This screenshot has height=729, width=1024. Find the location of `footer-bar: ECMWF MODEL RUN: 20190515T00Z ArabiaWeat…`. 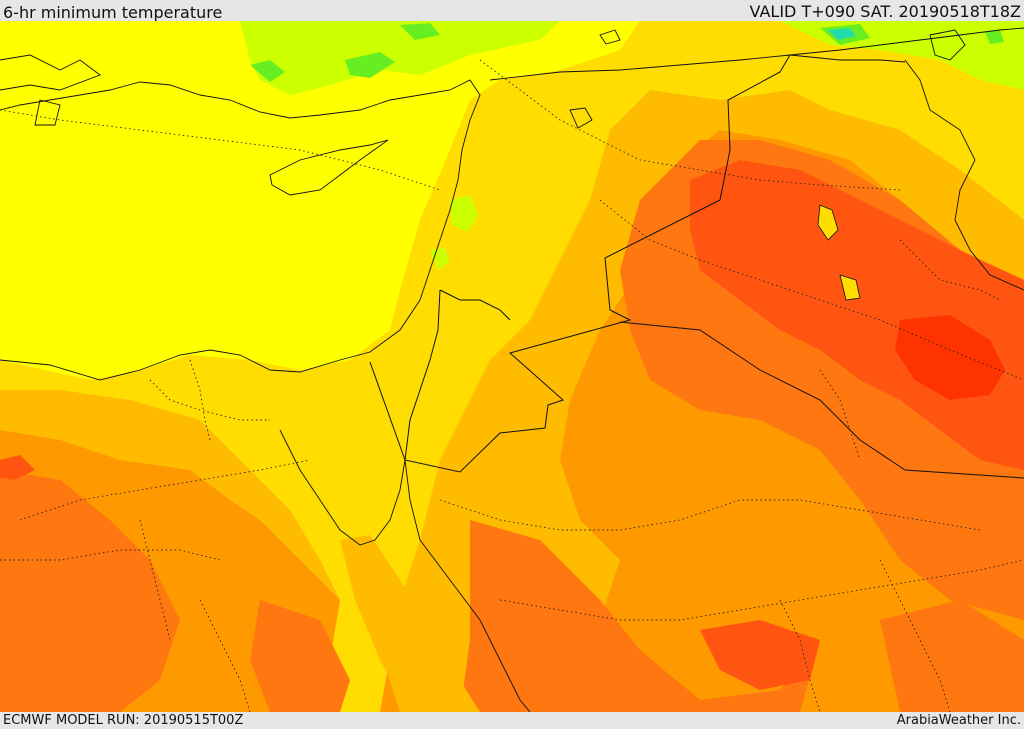

footer-bar: ECMWF MODEL RUN: 20190515T00Z ArabiaWeat… is located at coordinates (512, 720).